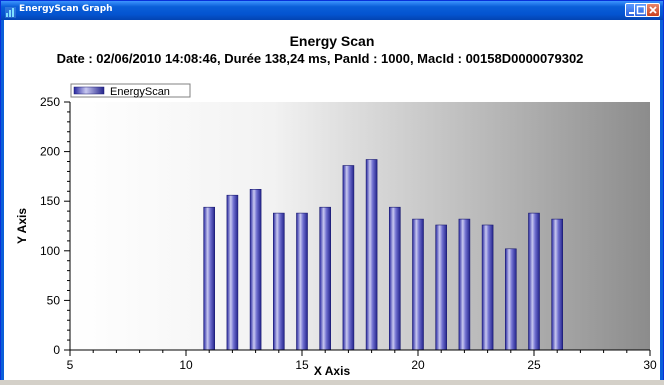 The height and width of the screenshot is (385, 664). Describe the element at coordinates (50, 251) in the screenshot. I see `y-tick-label-100: 100` at that location.